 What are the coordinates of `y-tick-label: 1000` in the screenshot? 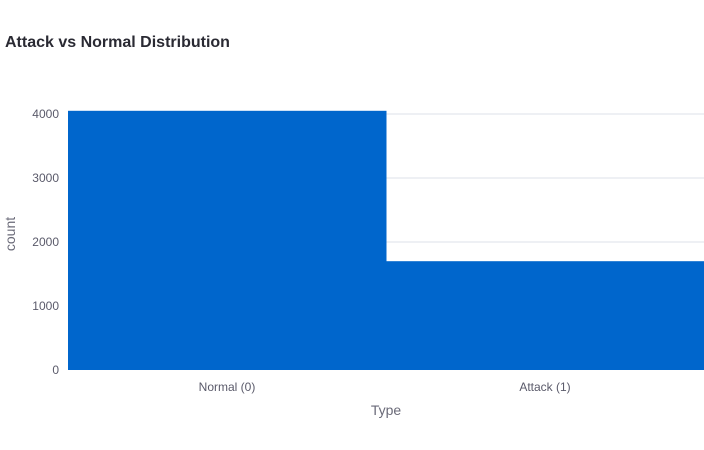 It's located at (45, 306).